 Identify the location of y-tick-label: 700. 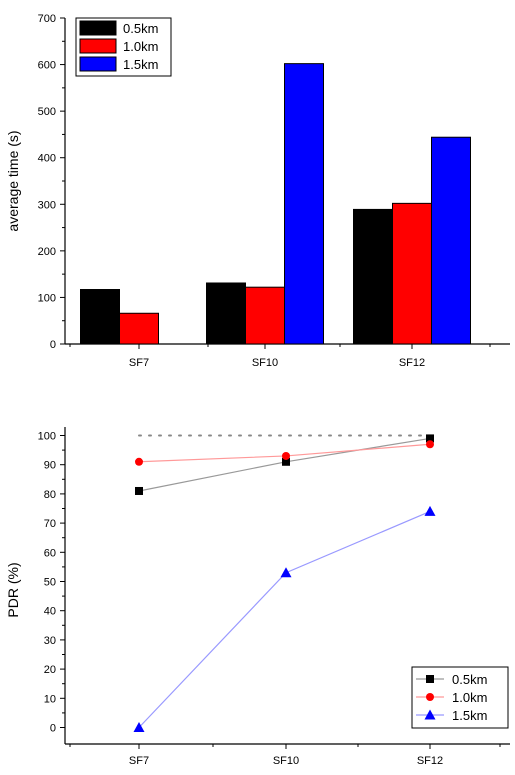
(47, 19).